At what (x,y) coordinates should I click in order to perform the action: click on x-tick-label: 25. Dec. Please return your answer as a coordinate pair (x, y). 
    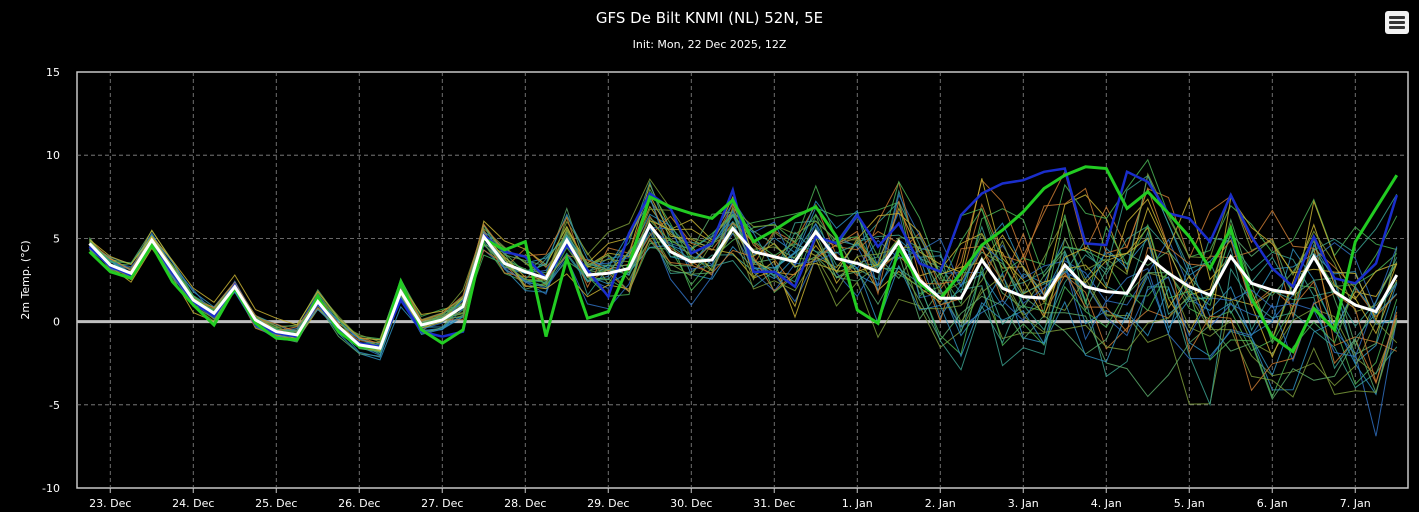
    Looking at the image, I should click on (276, 503).